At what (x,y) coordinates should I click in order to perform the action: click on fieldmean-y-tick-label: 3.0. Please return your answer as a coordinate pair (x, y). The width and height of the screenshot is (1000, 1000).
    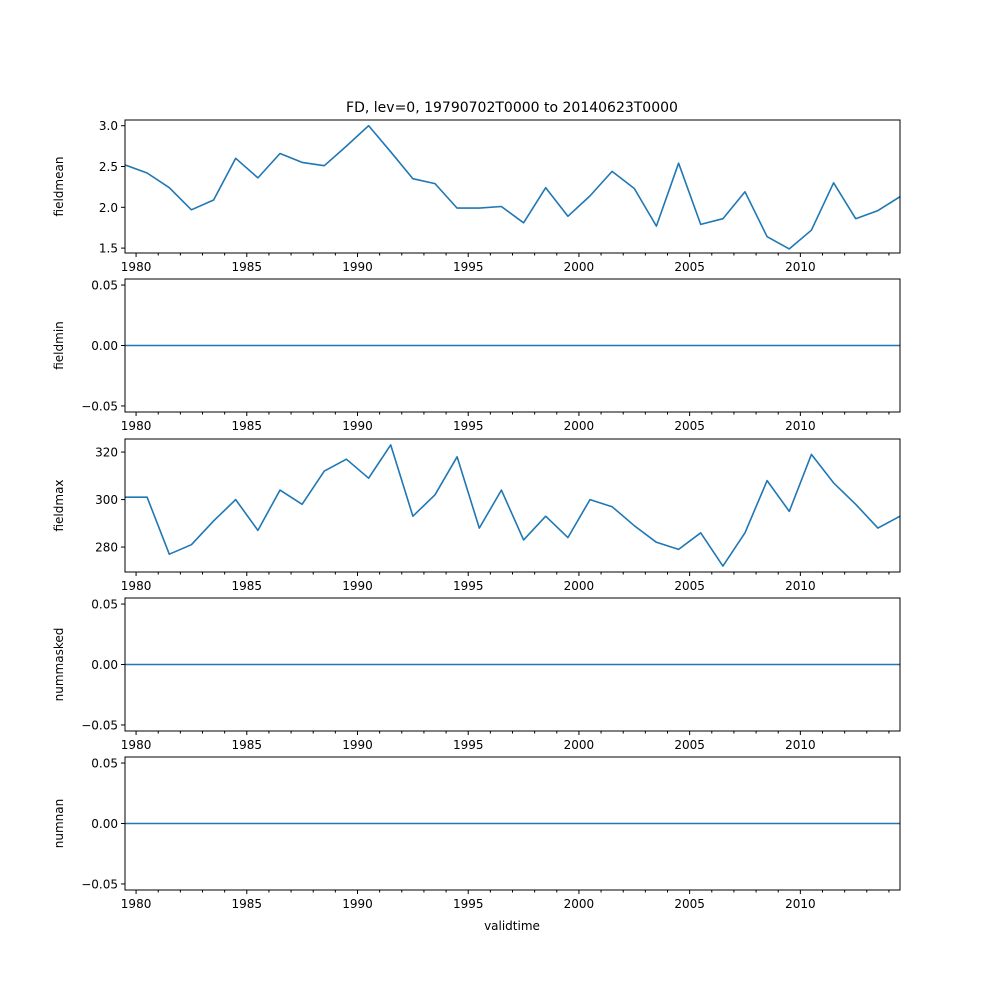
    Looking at the image, I should click on (108, 126).